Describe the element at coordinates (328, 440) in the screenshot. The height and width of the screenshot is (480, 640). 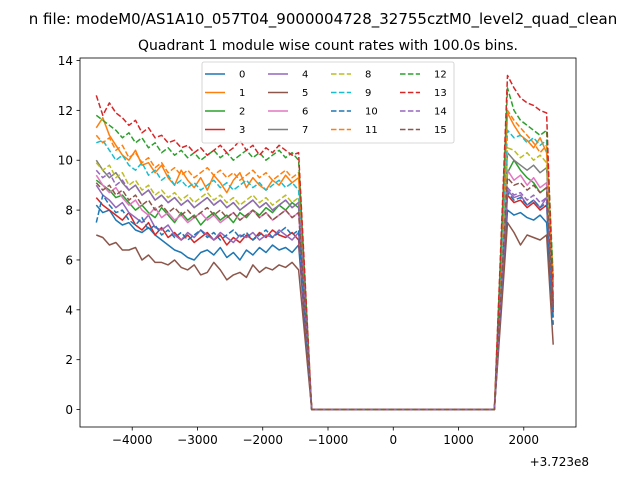
I see `x-tick-label: −1000` at that location.